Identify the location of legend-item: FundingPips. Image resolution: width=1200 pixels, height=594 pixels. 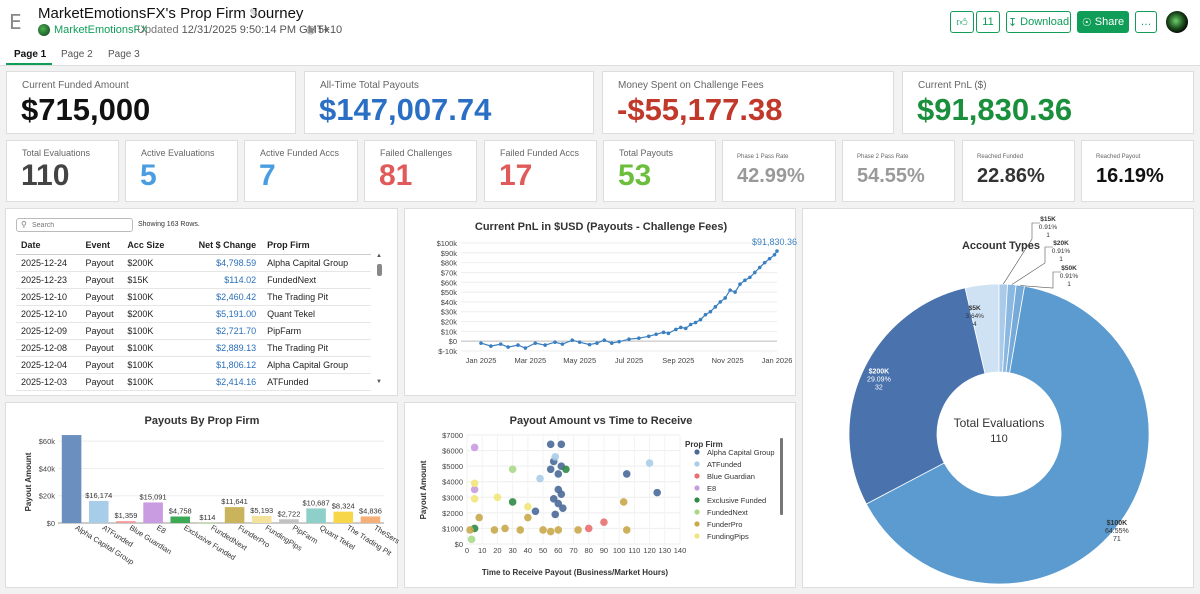
(728, 536).